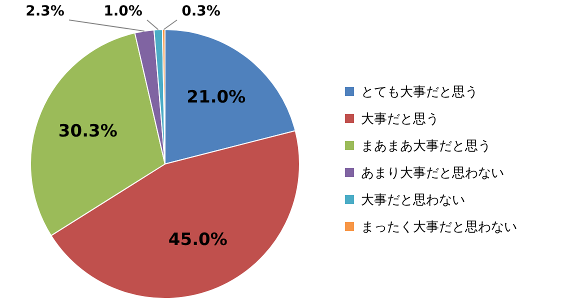  Describe the element at coordinates (201, 12) in the screenshot. I see `data-label: 0.3%` at that location.